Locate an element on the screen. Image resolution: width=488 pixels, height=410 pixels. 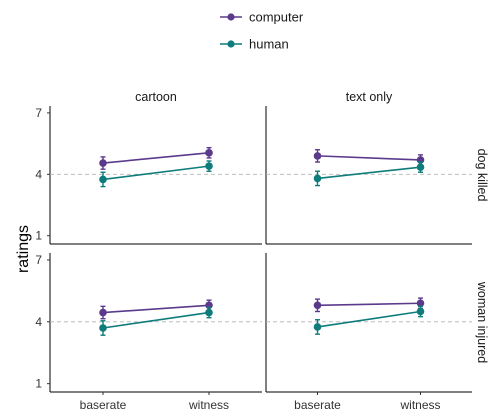
panel-4-point-computer-witness is located at coordinates (420, 303).